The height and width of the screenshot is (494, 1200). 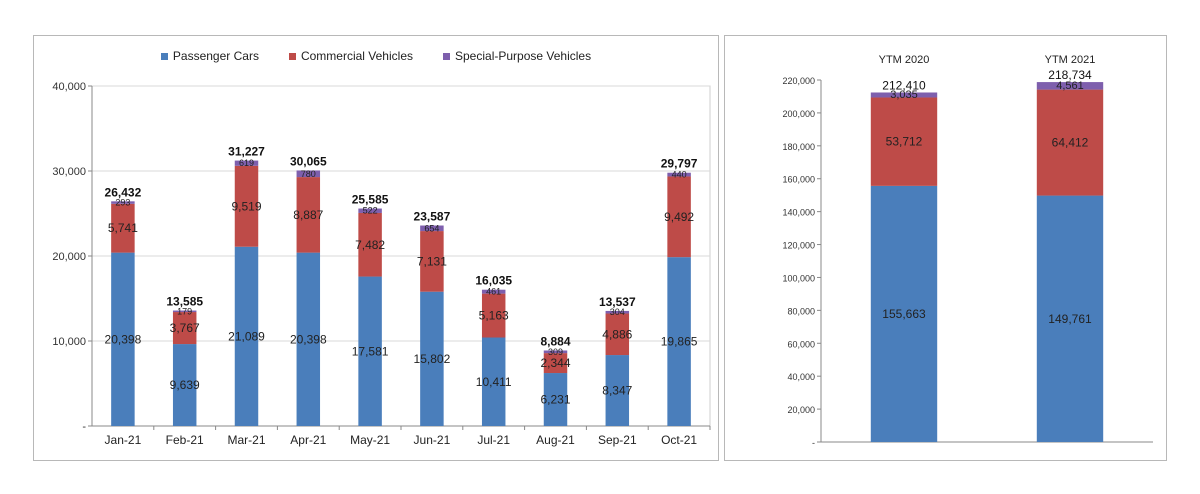 I want to click on data-label-passenger-cars: 149,761, so click(x=1070, y=319).